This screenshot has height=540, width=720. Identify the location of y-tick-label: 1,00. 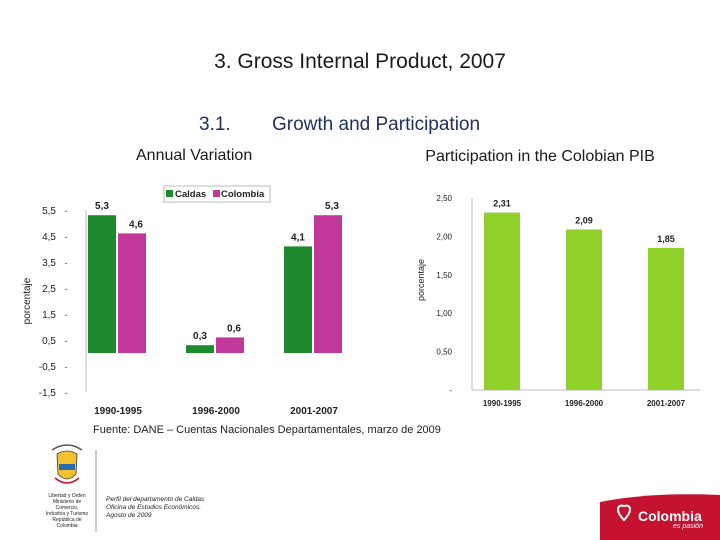
(444, 313).